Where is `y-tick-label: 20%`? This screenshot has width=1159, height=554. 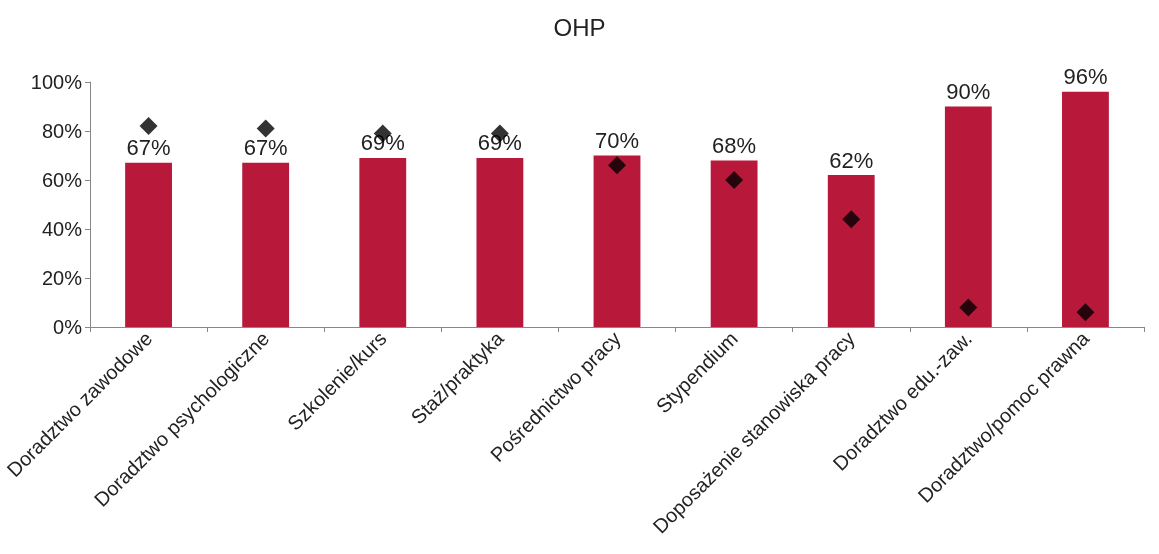 y-tick-label: 20% is located at coordinates (62, 278).